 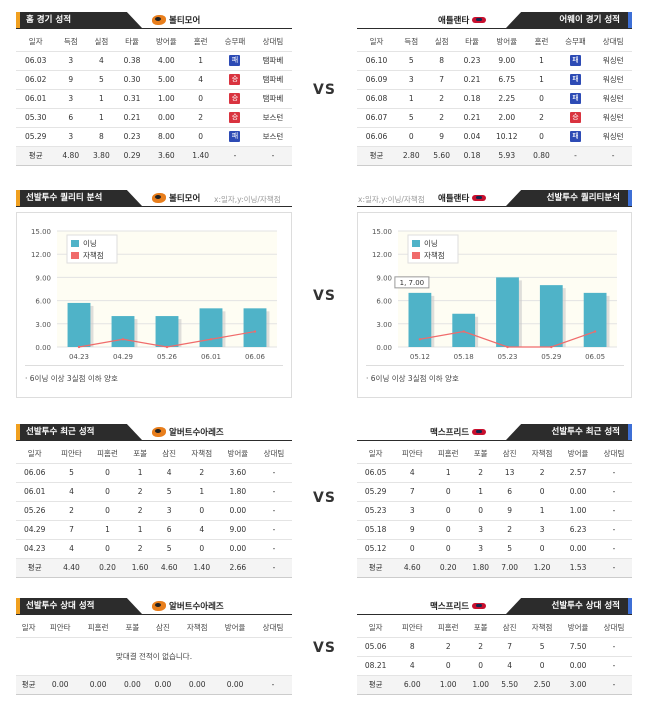 What do you see at coordinates (377, 137) in the screenshot?
I see `table-cell: 06.06` at bounding box center [377, 137].